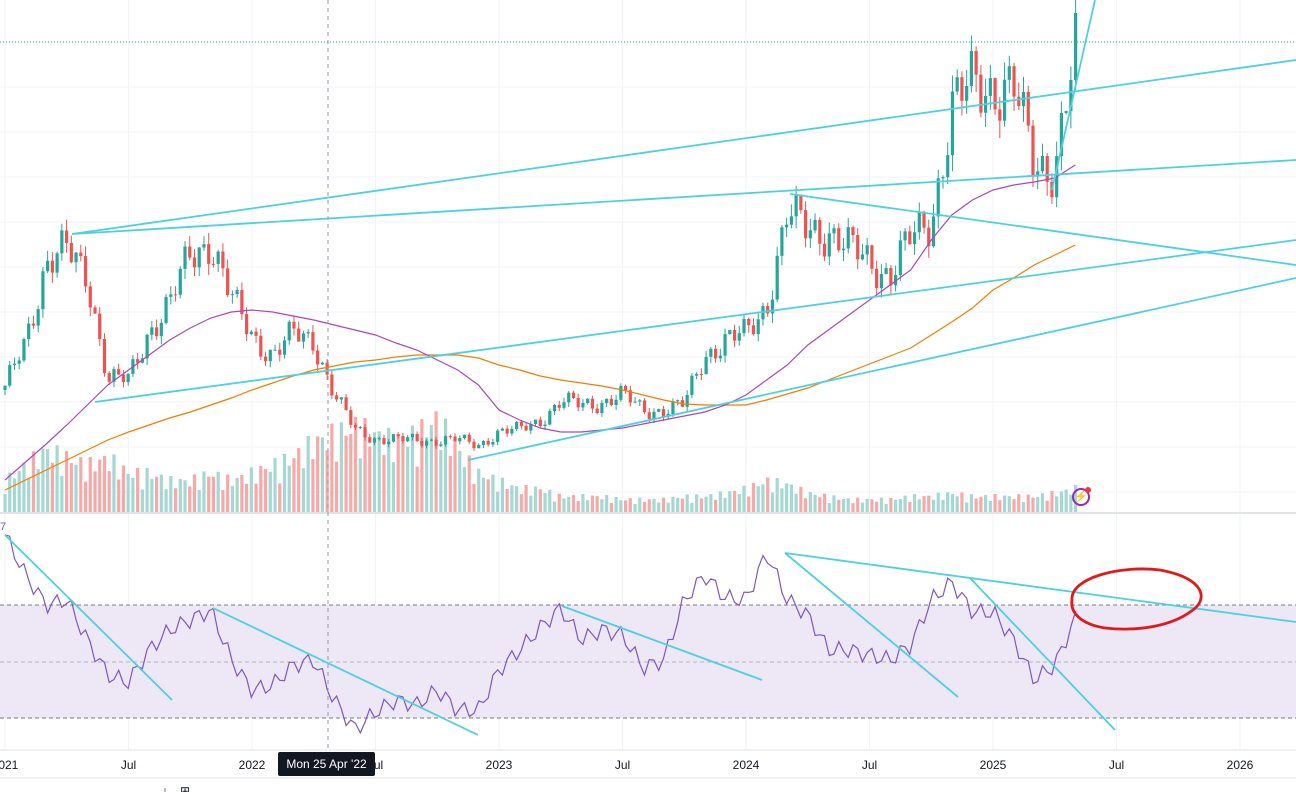 This screenshot has width=1296, height=792. Describe the element at coordinates (1081, 496) in the screenshot. I see `flash-icon: ⚡` at that location.